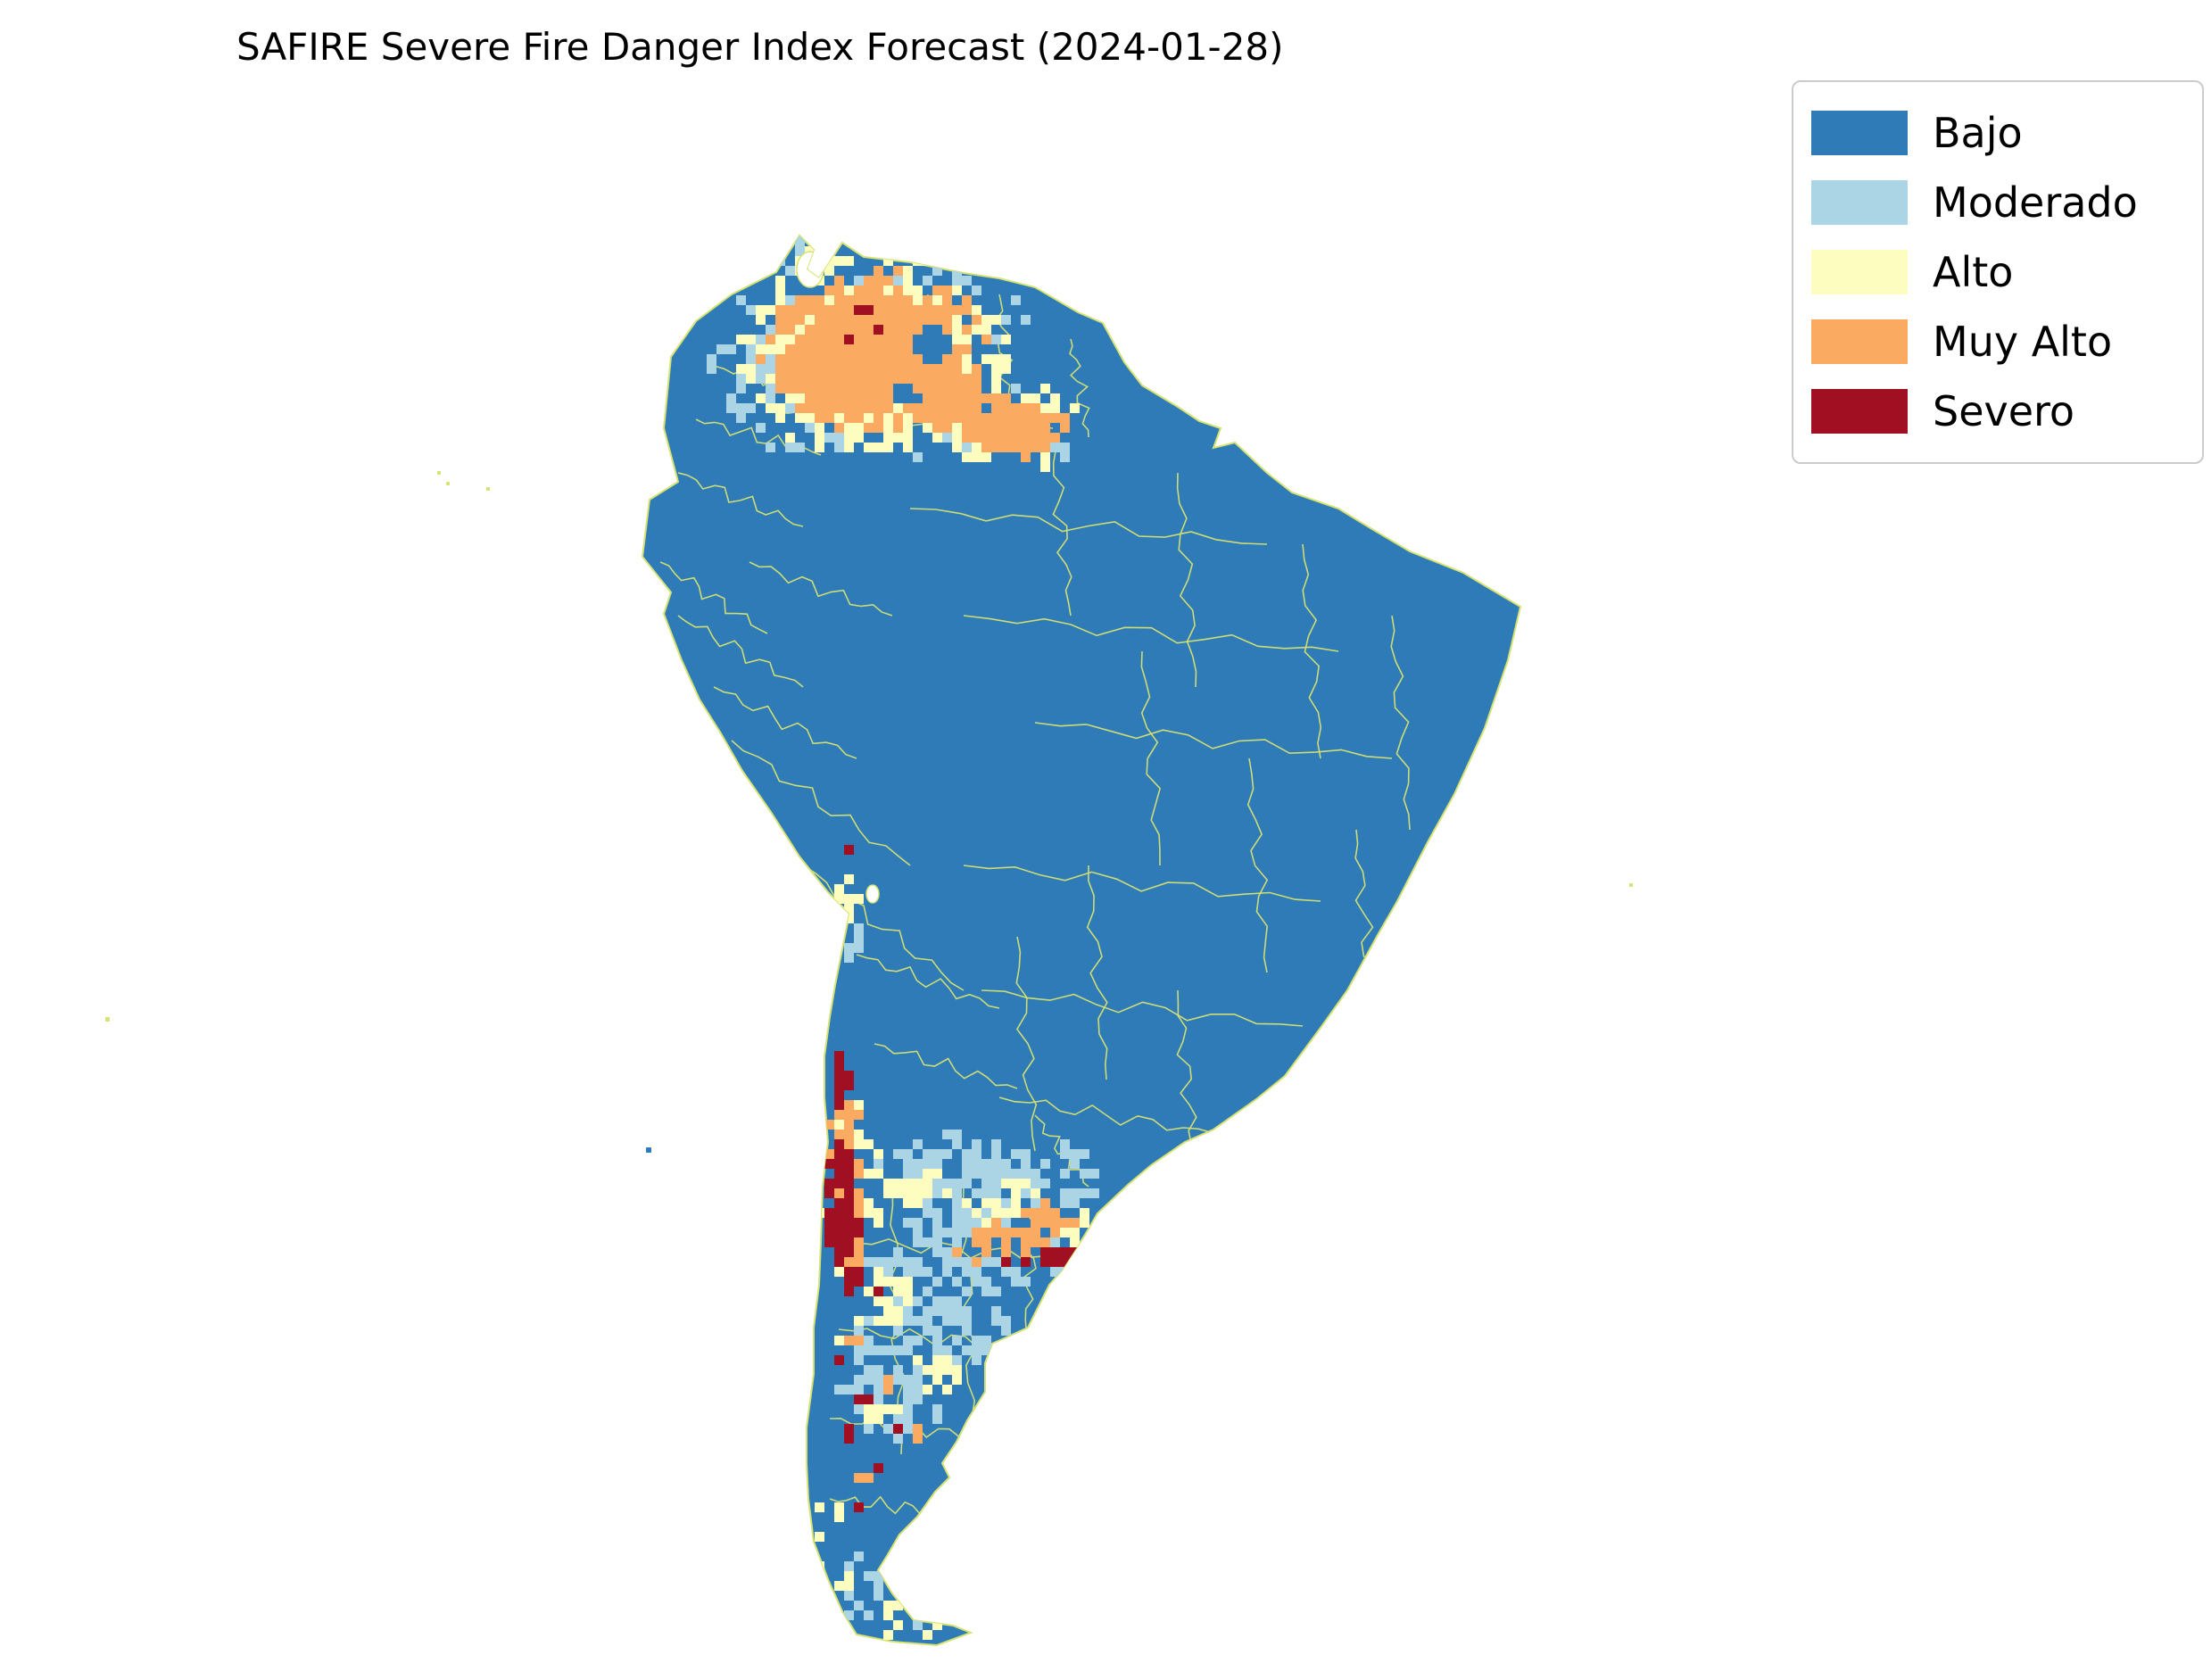 This screenshot has height=1680, width=2211. I want to click on legend-label-severo: Severo, so click(2004, 411).